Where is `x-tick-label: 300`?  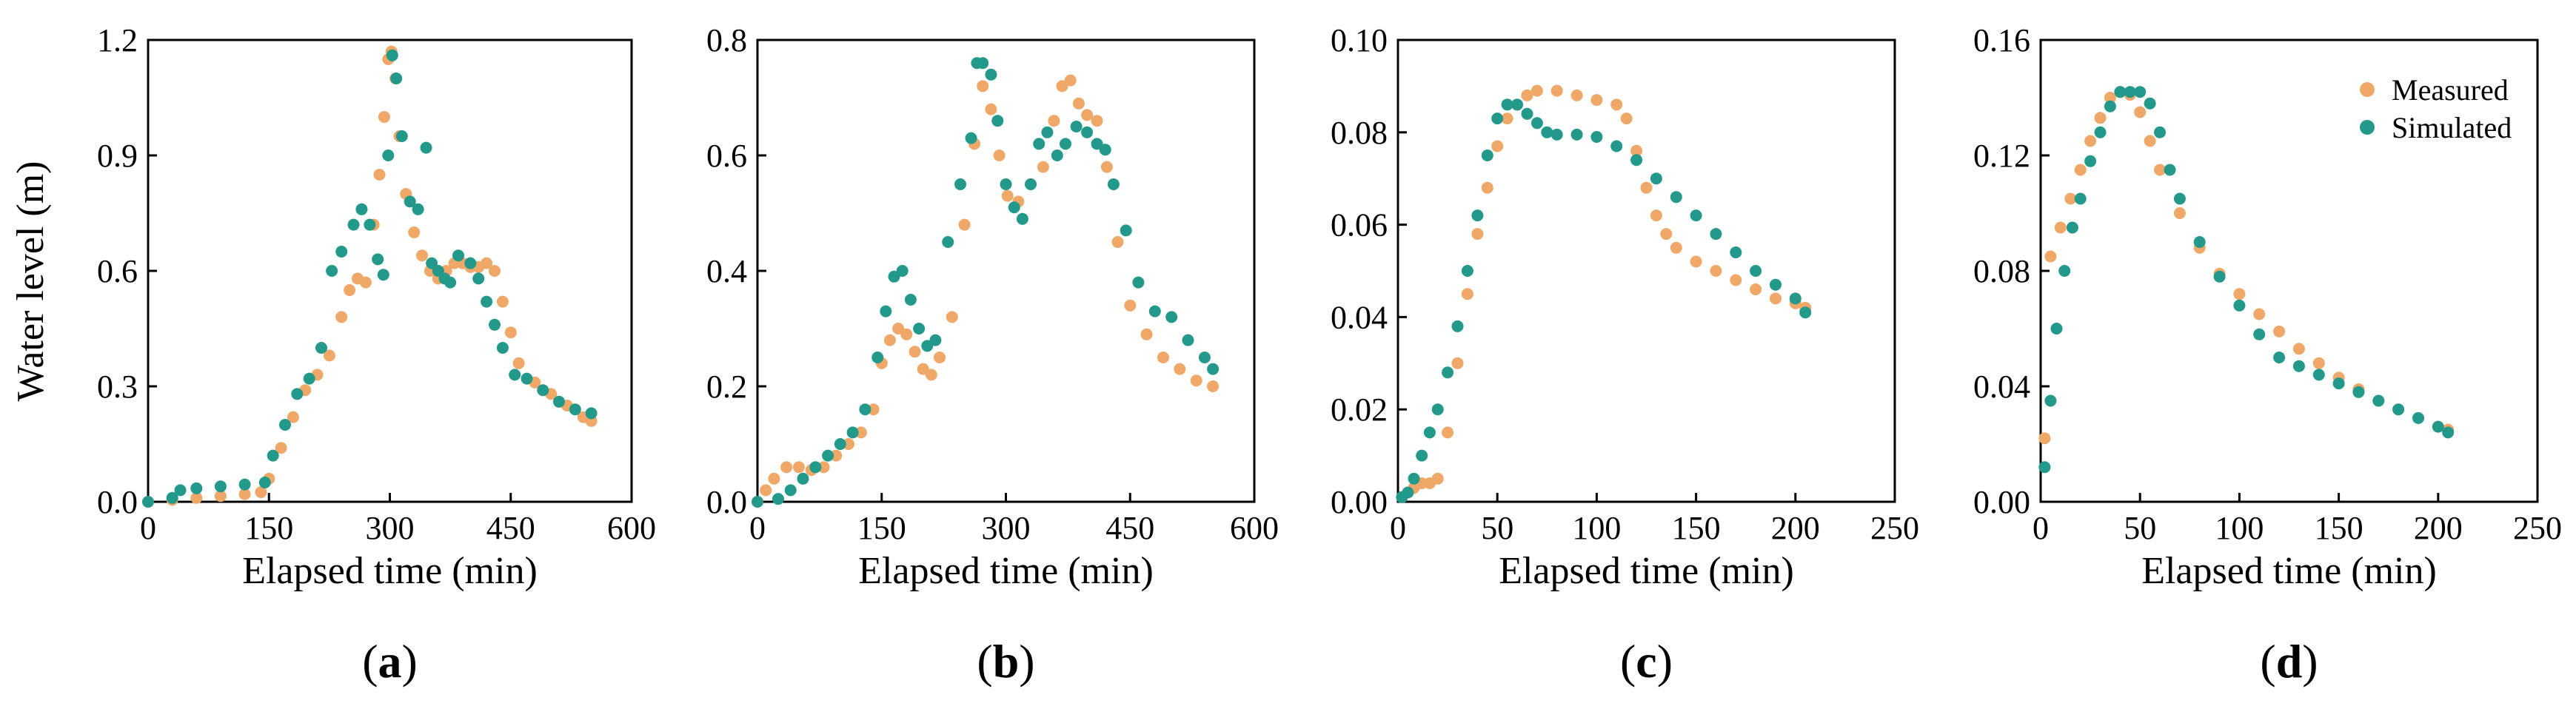
x-tick-label: 300 is located at coordinates (390, 528).